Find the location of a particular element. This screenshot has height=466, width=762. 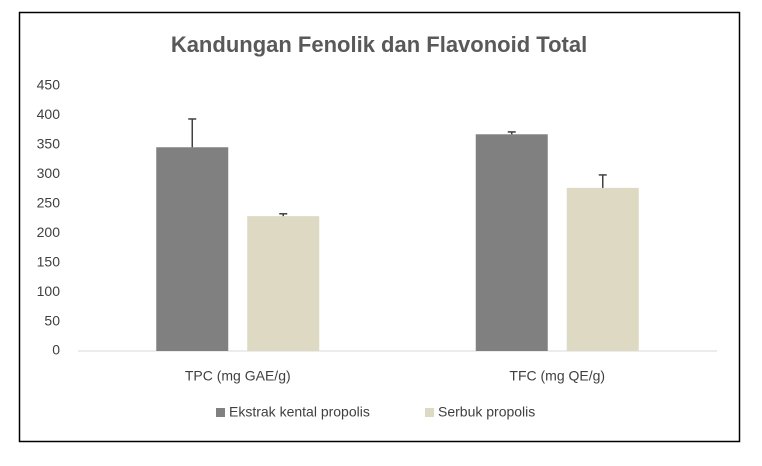

y-tick-label: 100 is located at coordinates (49, 291).